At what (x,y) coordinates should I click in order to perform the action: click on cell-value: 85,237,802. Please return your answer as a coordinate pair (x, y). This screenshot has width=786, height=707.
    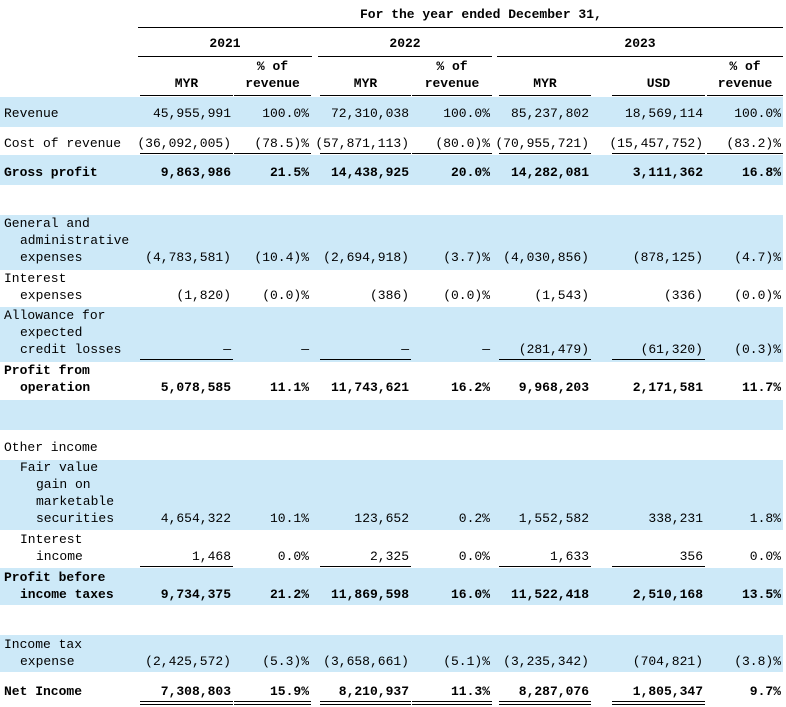
    Looking at the image, I should click on (549, 113).